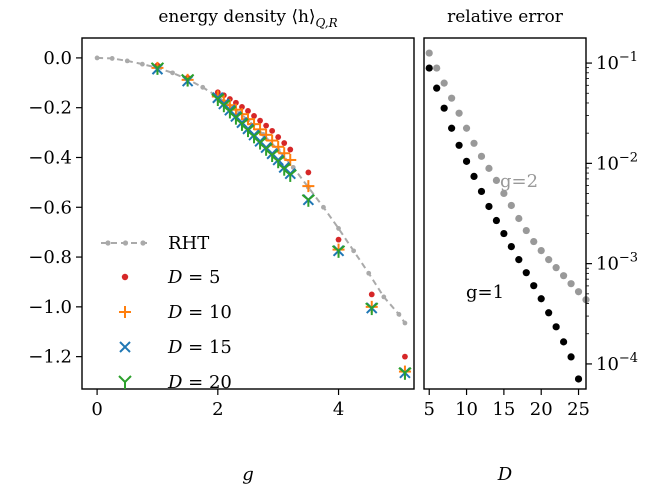  Describe the element at coordinates (50, 108) in the screenshot. I see `left-y-tick-label: −0.2` at that location.